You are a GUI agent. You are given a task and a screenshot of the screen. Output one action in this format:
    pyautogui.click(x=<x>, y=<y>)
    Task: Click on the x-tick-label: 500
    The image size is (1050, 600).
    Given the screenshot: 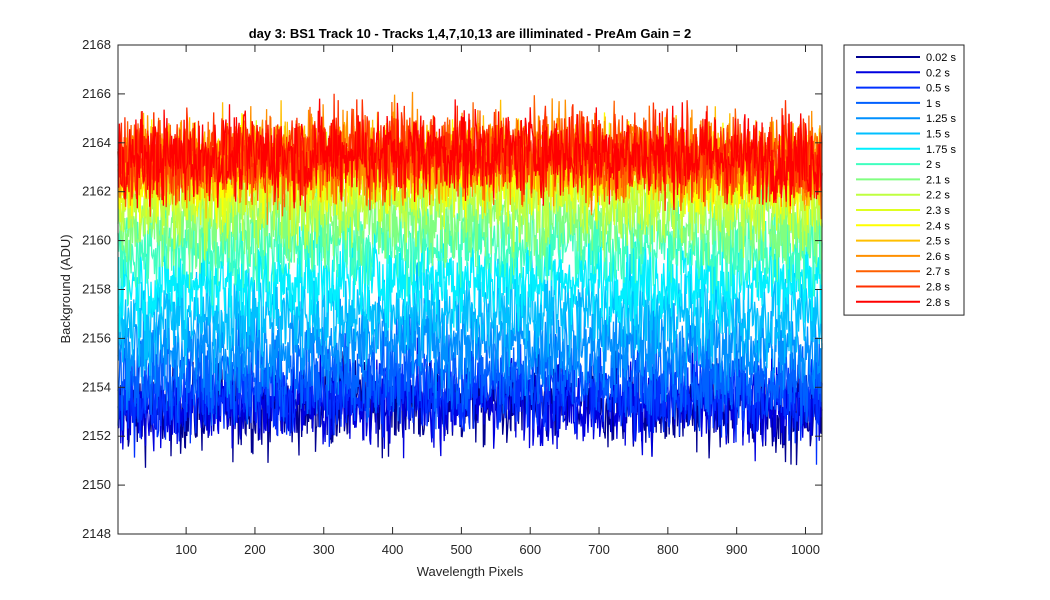 What is the action you would take?
    pyautogui.click(x=462, y=549)
    